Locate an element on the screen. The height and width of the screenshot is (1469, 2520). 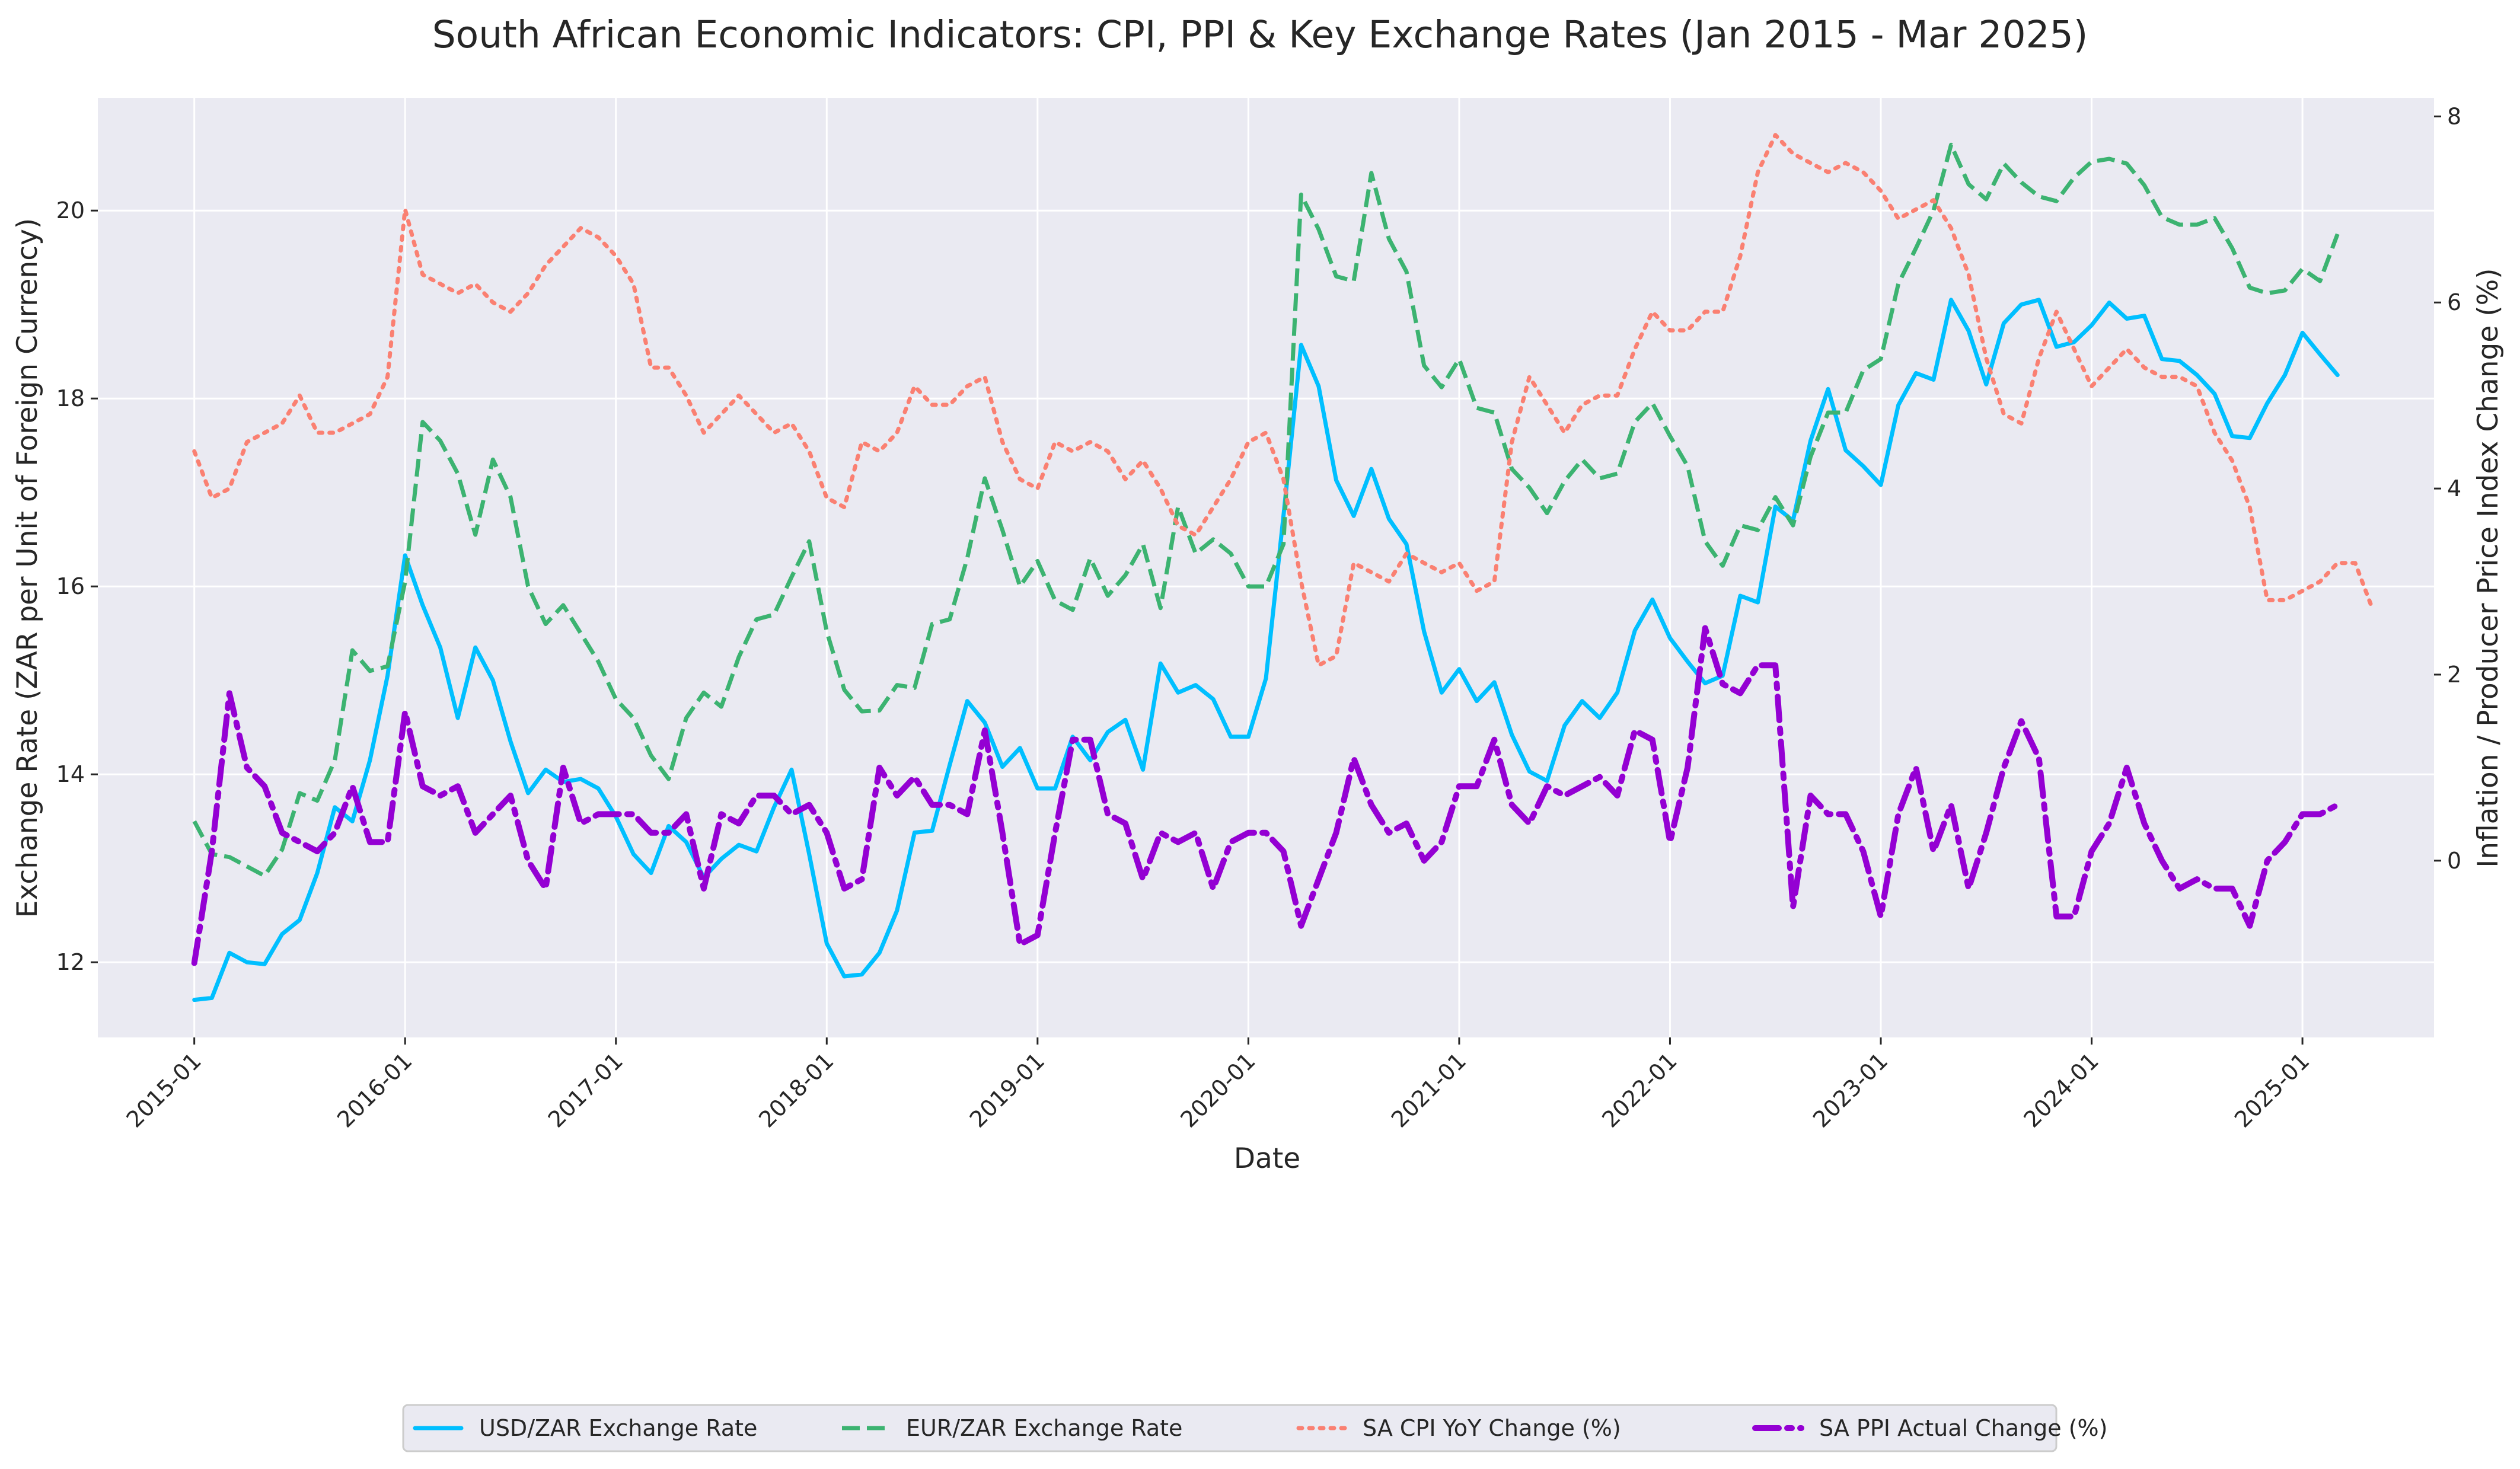
x-tick-label: 2023-01 is located at coordinates (1850, 1090).